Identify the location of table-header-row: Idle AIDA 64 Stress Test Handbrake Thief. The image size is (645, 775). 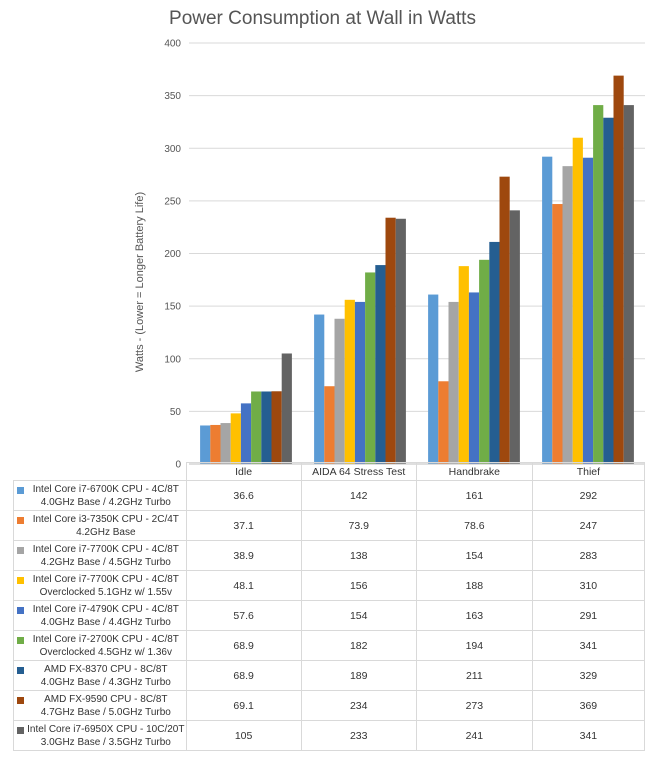
(329, 471).